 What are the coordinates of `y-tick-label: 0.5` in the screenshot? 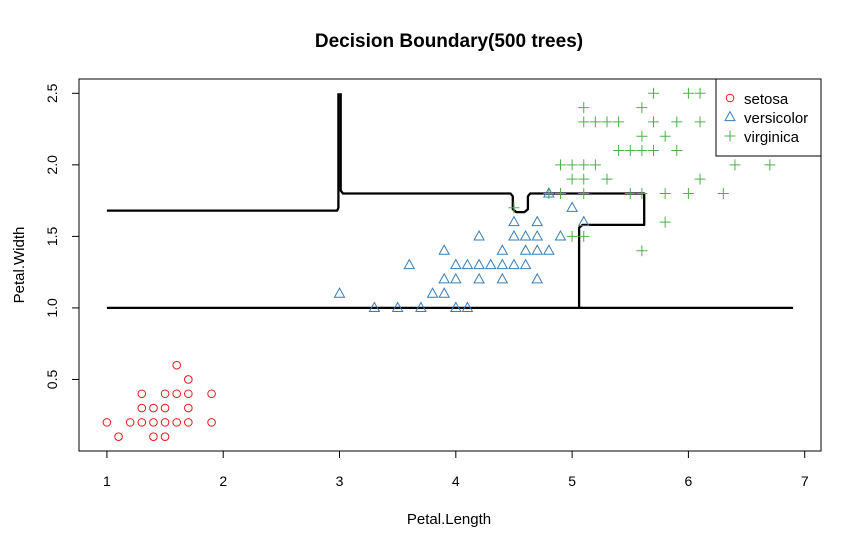 It's located at (52, 380).